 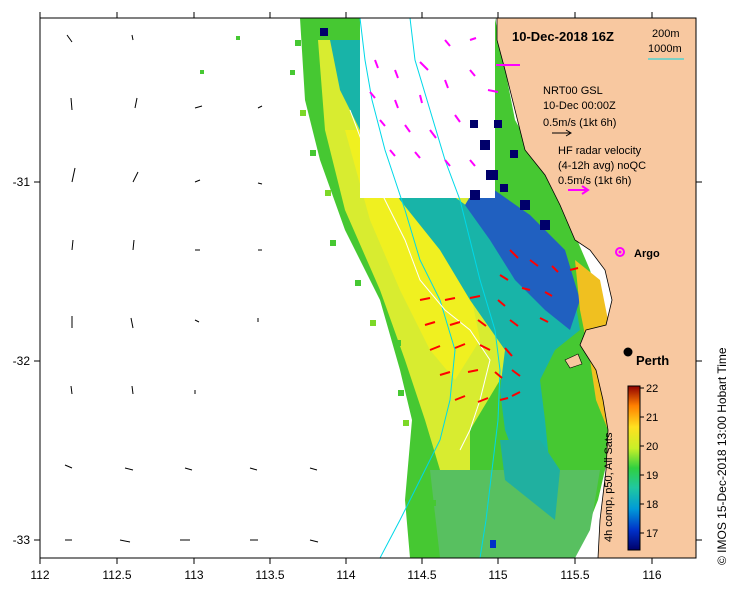 I want to click on colorbar: 22 21 20 19 18 17 4h comp, p50, All Sats, so click(x=630, y=467).